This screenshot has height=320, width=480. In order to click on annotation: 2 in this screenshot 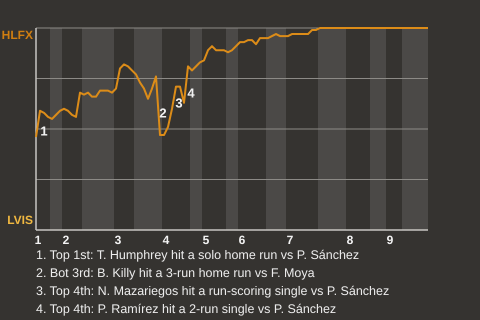, I will do `click(163, 113)`.